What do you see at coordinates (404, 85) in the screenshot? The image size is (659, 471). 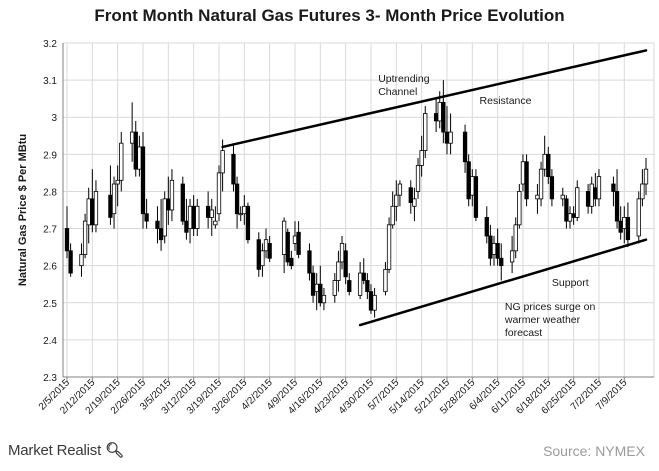 I see `annotation-uptrending-channel: Uptrending Channel` at bounding box center [404, 85].